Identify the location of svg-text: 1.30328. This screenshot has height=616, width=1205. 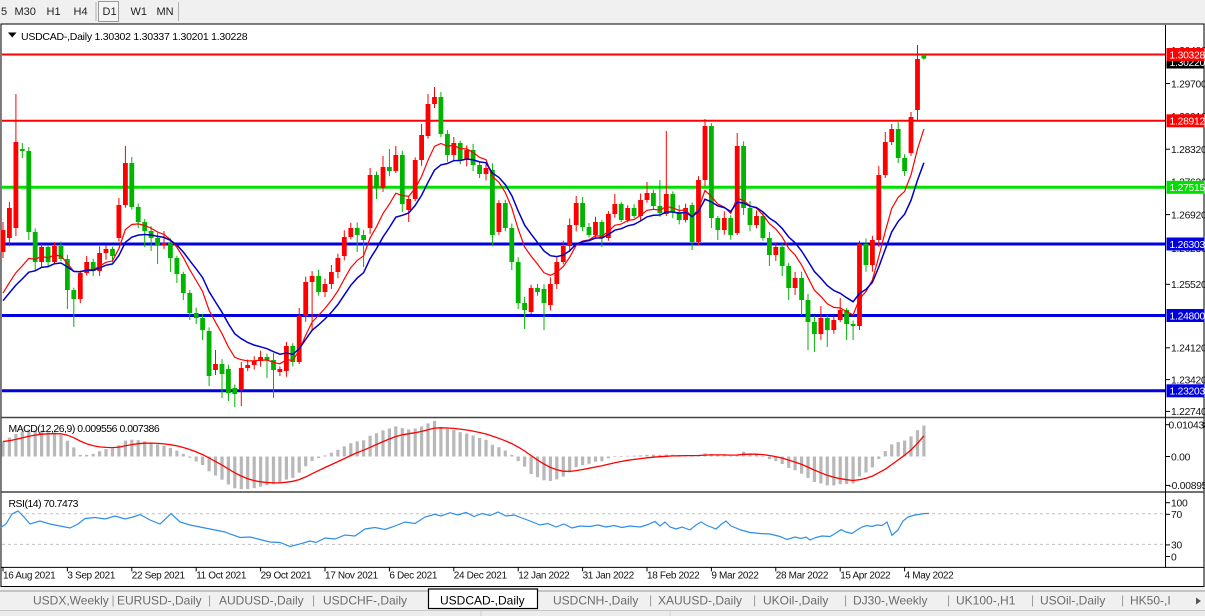
(1187, 55).